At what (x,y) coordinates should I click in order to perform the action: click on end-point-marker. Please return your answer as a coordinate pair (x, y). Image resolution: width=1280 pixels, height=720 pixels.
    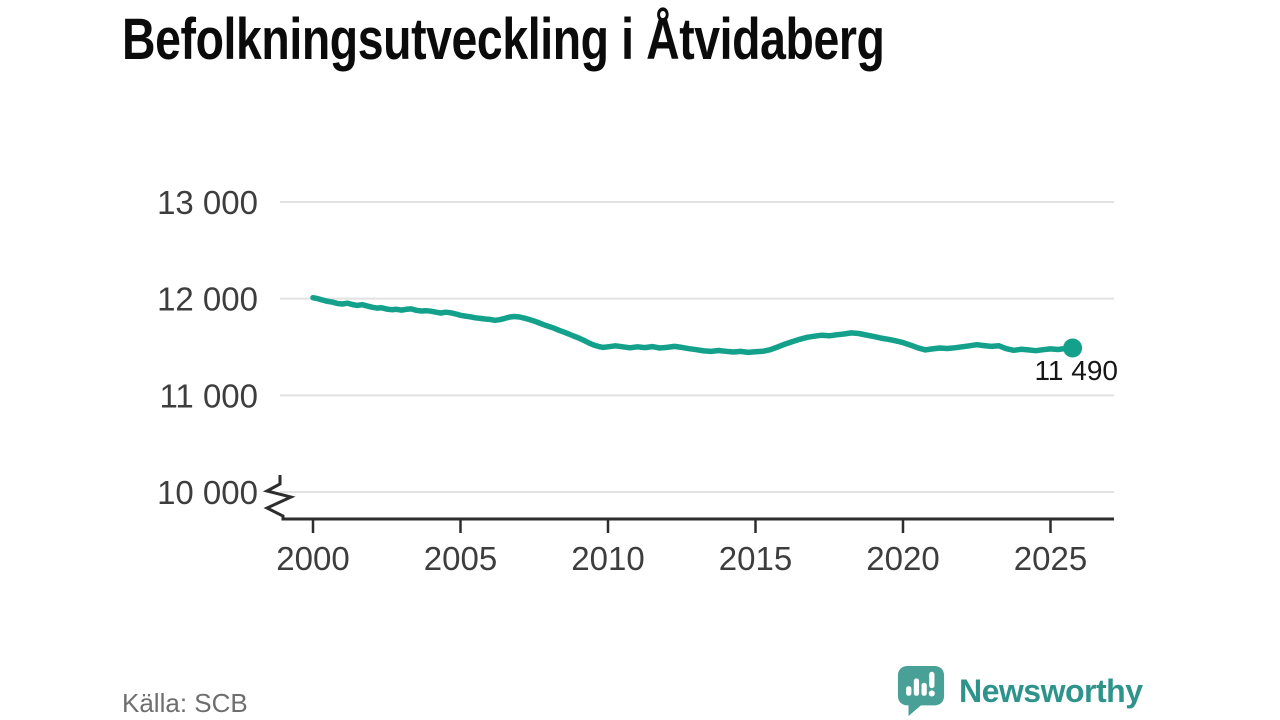
    Looking at the image, I should click on (1073, 348).